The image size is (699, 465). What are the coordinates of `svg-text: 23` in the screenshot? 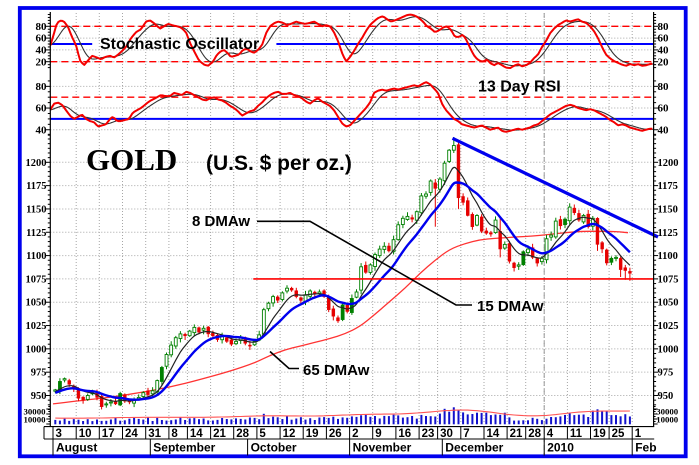 It's located at (428, 434).